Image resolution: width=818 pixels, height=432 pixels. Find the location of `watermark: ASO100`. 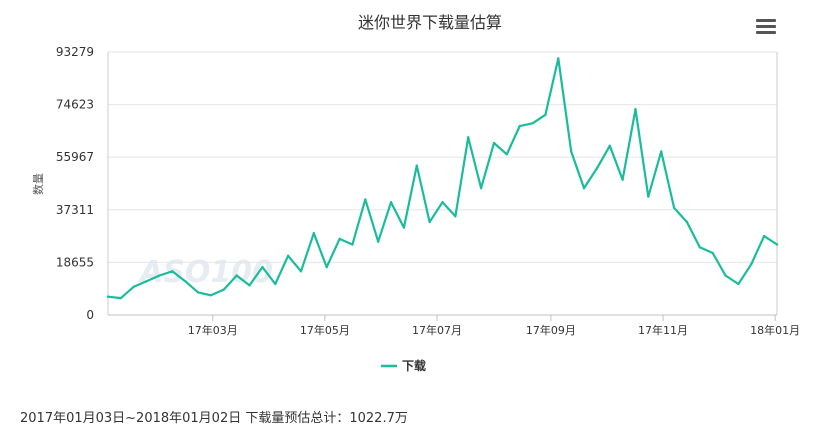

watermark: ASO100 is located at coordinates (205, 272).